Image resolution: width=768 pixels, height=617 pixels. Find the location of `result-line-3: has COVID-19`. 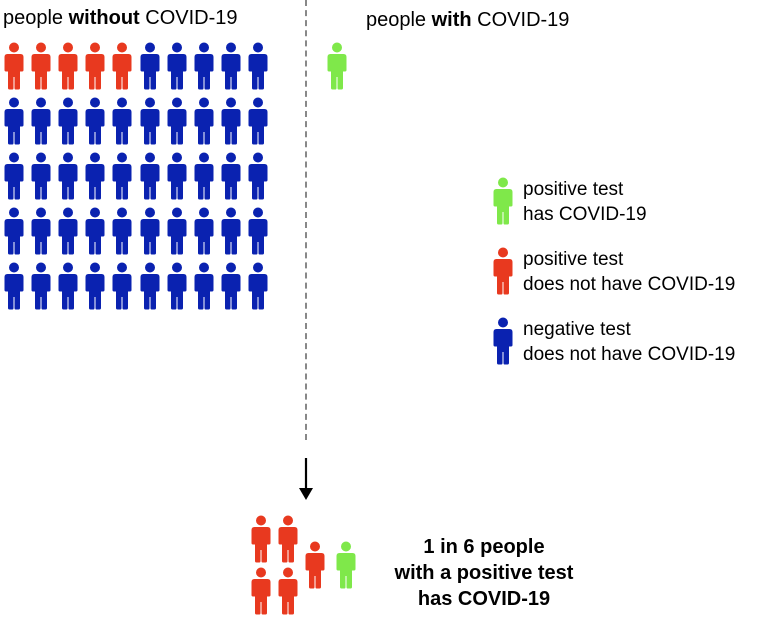

result-line-3: has COVID-19 is located at coordinates (484, 599).